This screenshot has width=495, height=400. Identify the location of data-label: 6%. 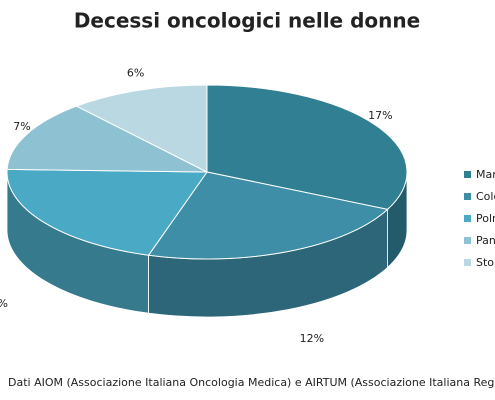
(135, 73).